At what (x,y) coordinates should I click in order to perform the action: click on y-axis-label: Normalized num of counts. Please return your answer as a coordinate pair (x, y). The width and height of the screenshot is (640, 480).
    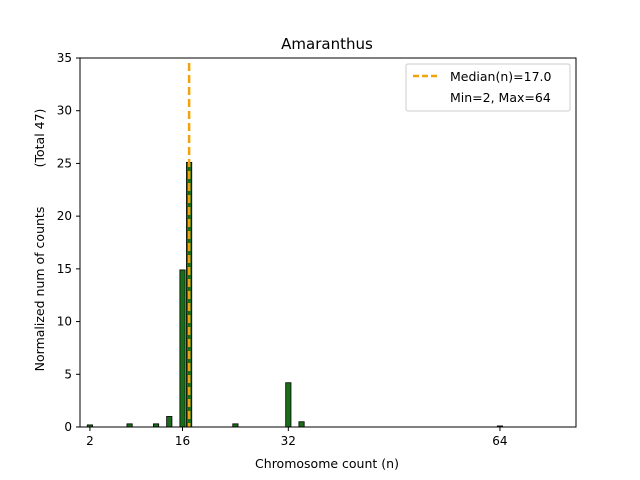
    Looking at the image, I should click on (39, 289).